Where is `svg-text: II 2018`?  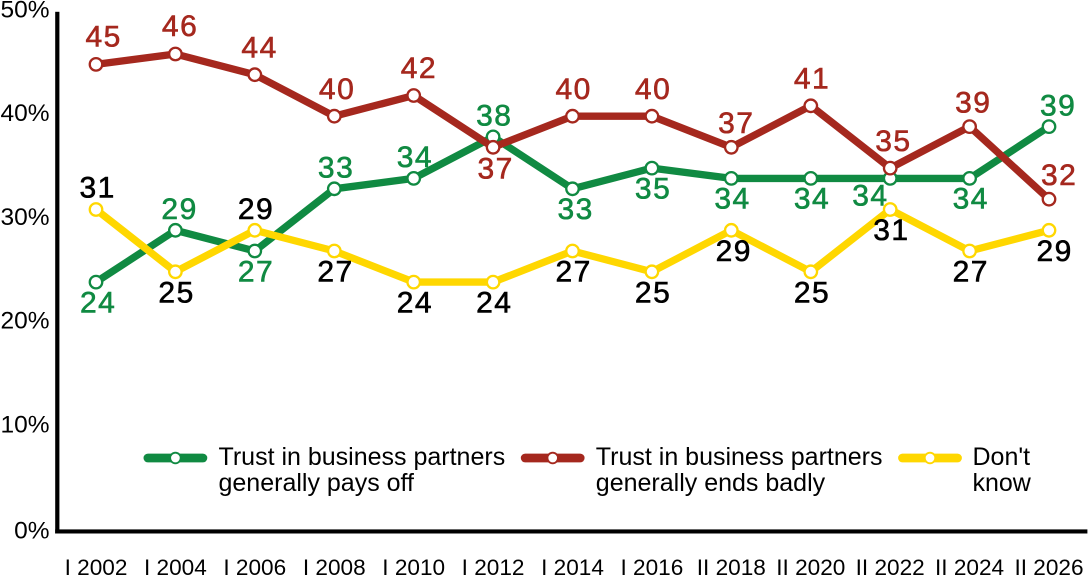 svg-text: II 2018 is located at coordinates (731, 566).